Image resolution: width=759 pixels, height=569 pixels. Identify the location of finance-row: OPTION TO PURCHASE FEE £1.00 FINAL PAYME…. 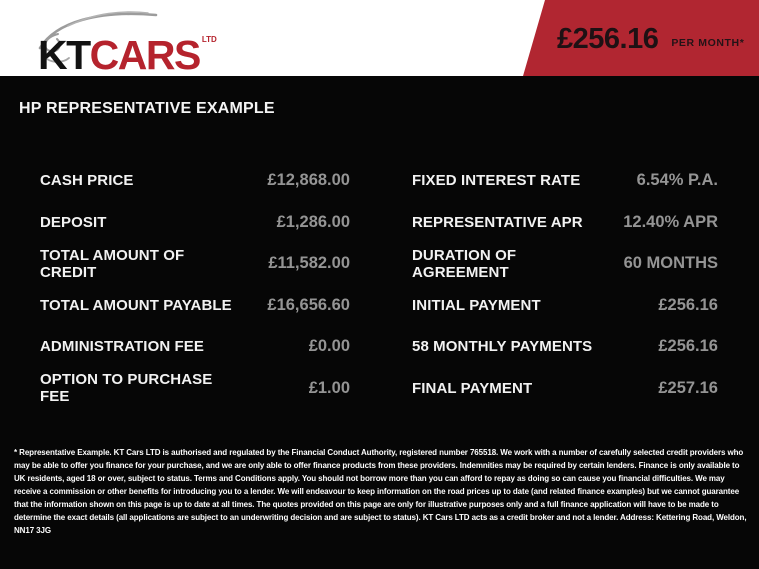
(379, 389).